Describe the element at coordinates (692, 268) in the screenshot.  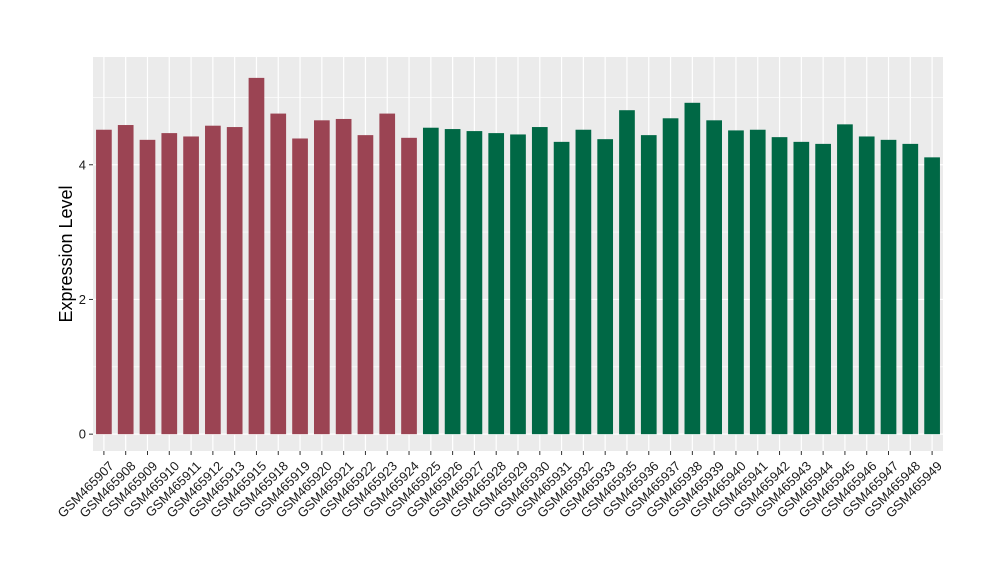
I see `bar-GSM465938` at that location.